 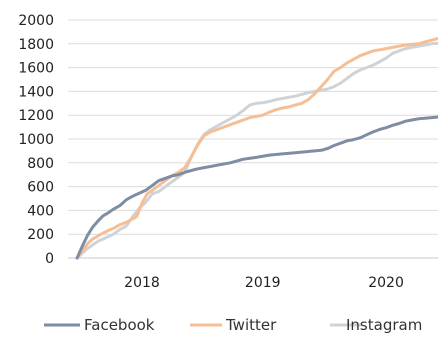 I want to click on legend-item-facebook: Facebook, so click(x=99, y=325).